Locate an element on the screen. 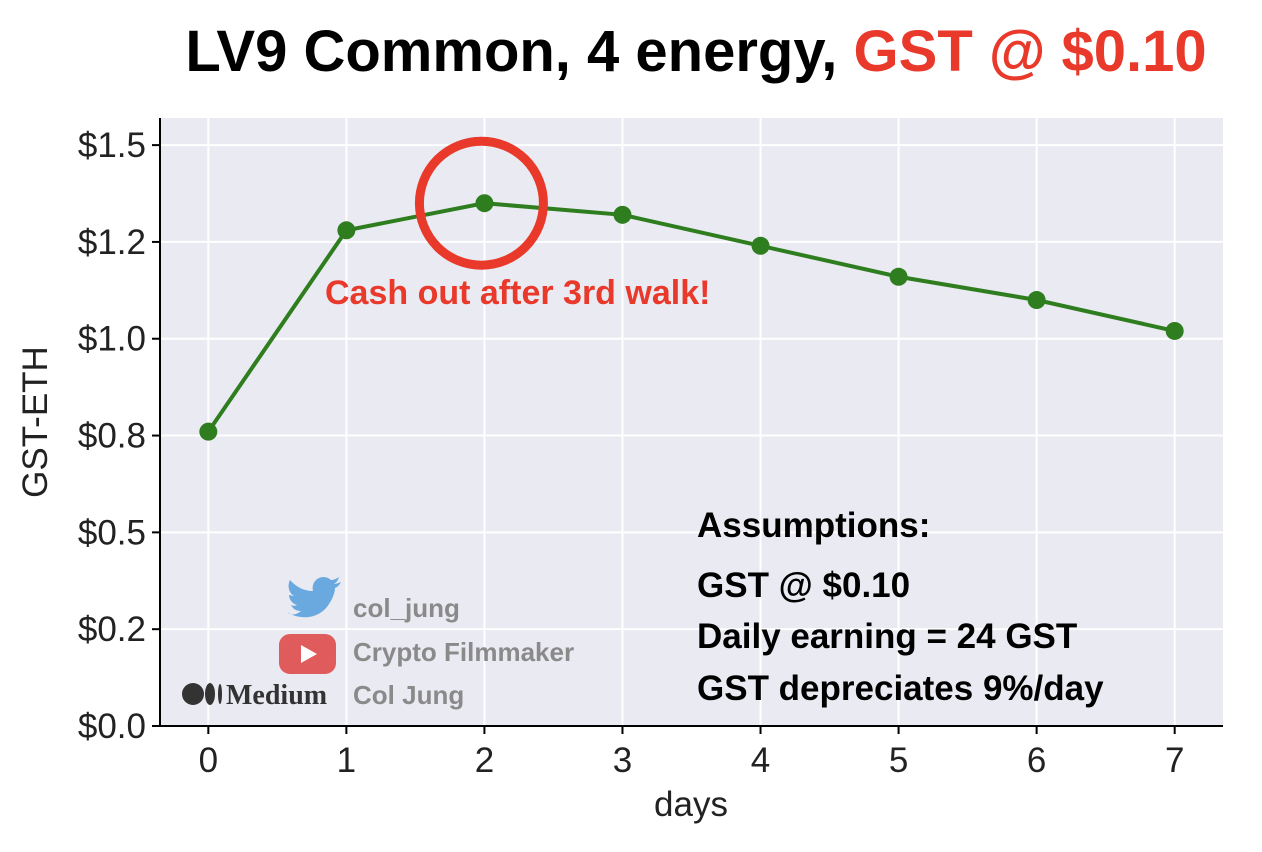 The image size is (1262, 852). x-tick-label: 2 is located at coordinates (484, 760).